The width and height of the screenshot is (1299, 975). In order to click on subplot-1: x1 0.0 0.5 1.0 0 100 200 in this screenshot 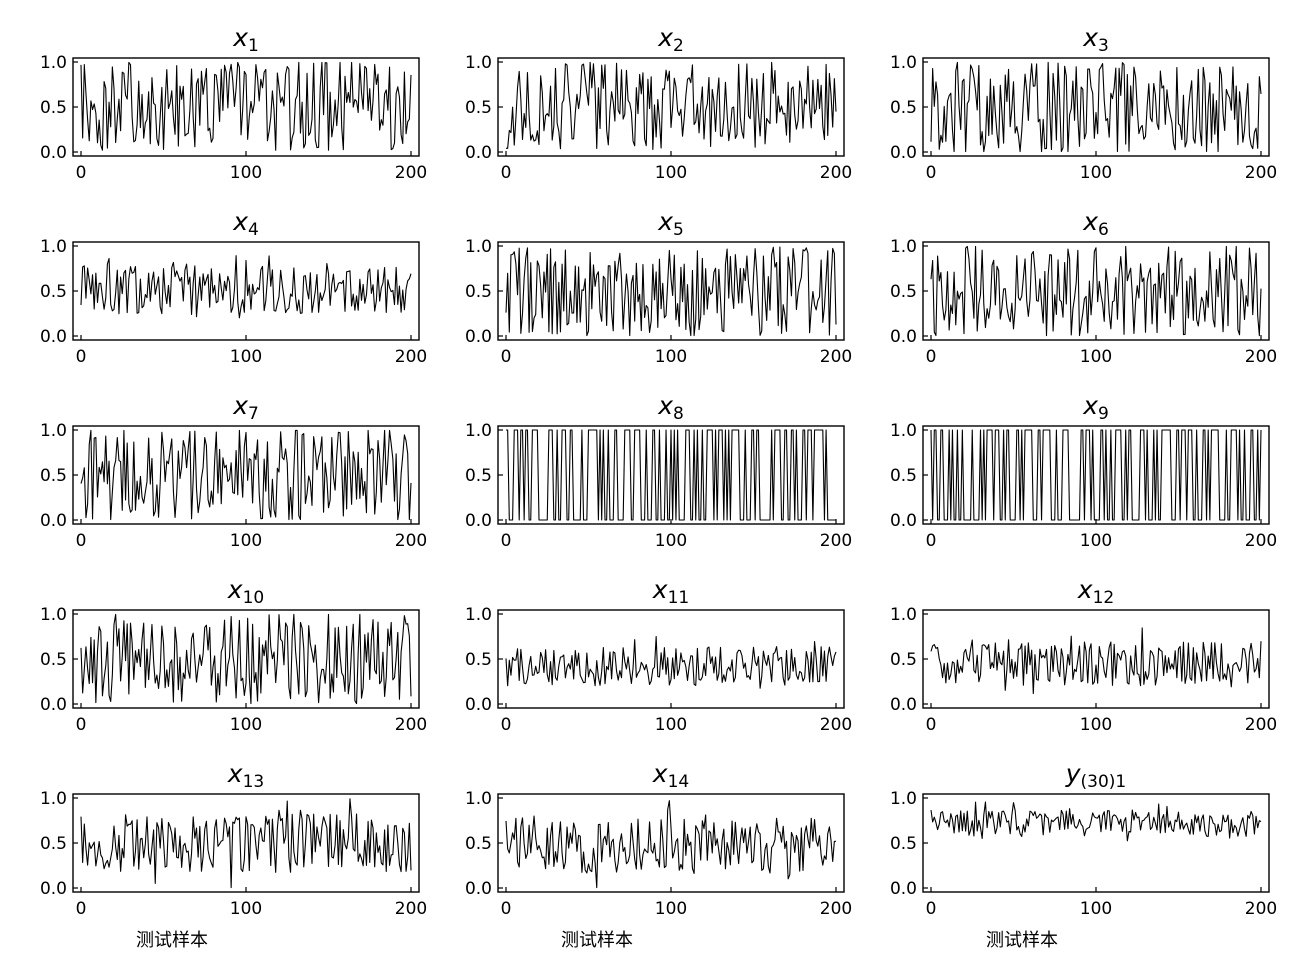, I will do `click(233, 103)`.